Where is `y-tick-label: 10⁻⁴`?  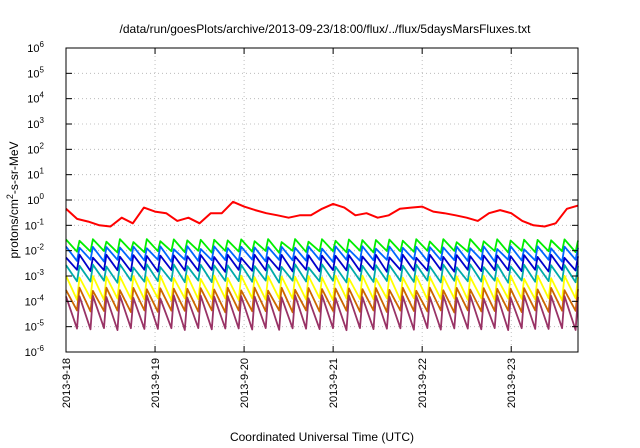
y-tick-label: 10⁻⁴ is located at coordinates (35, 300).